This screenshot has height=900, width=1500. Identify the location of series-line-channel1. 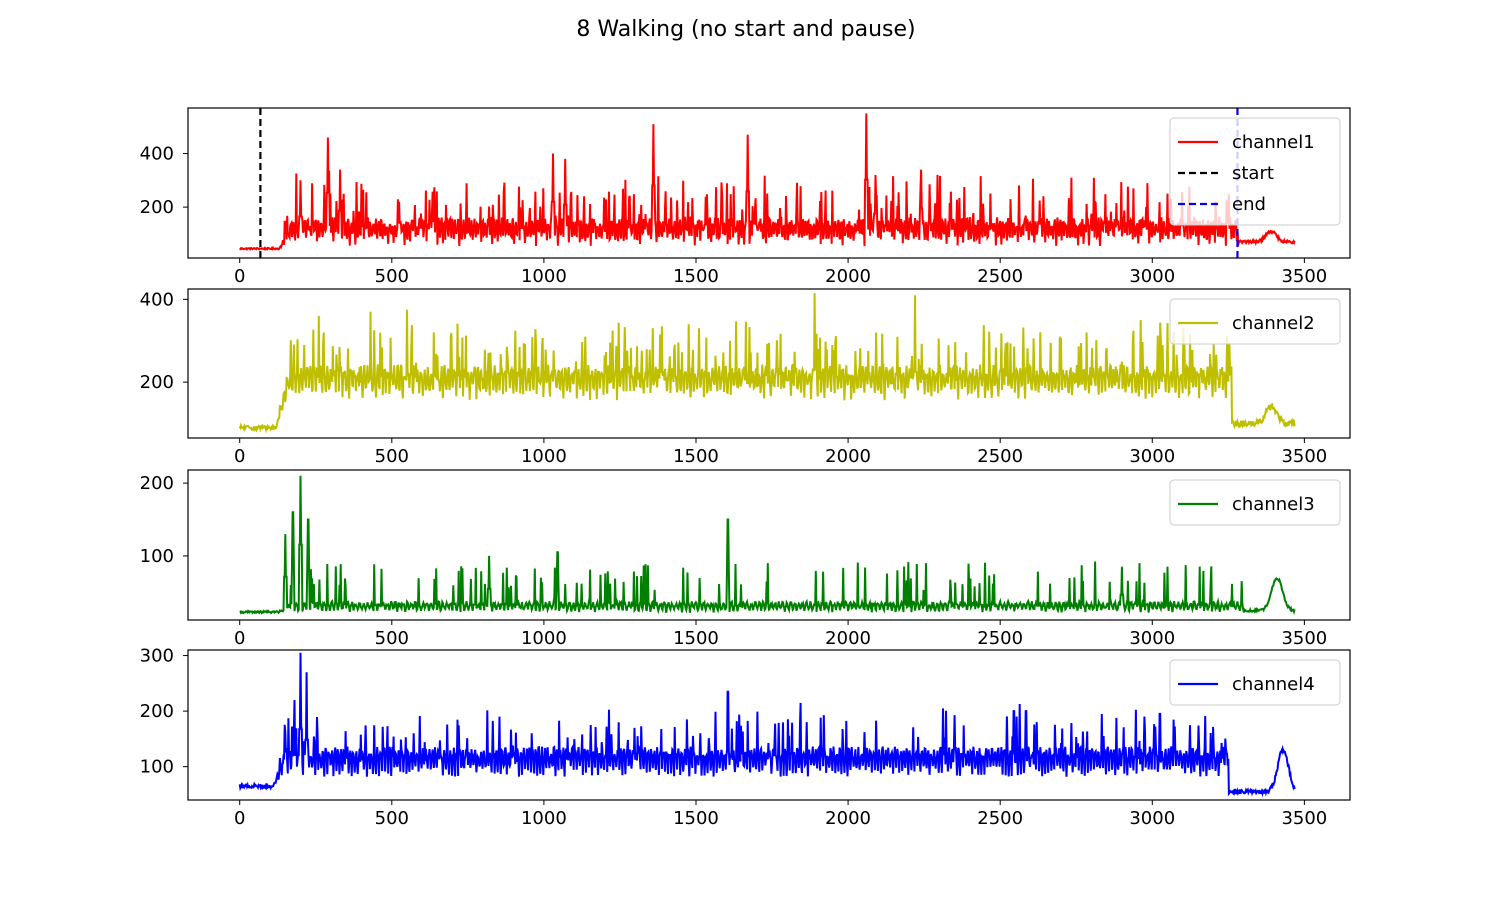
(767, 182).